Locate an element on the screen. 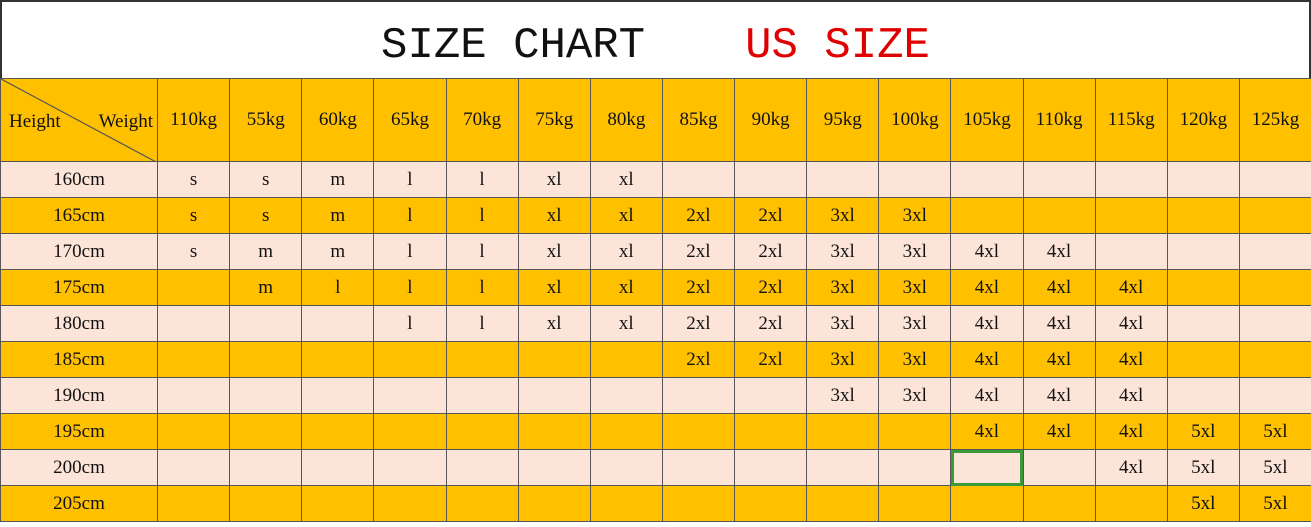 Image resolution: width=1311 pixels, height=527 pixels. row-header: 190cm is located at coordinates (79, 395).